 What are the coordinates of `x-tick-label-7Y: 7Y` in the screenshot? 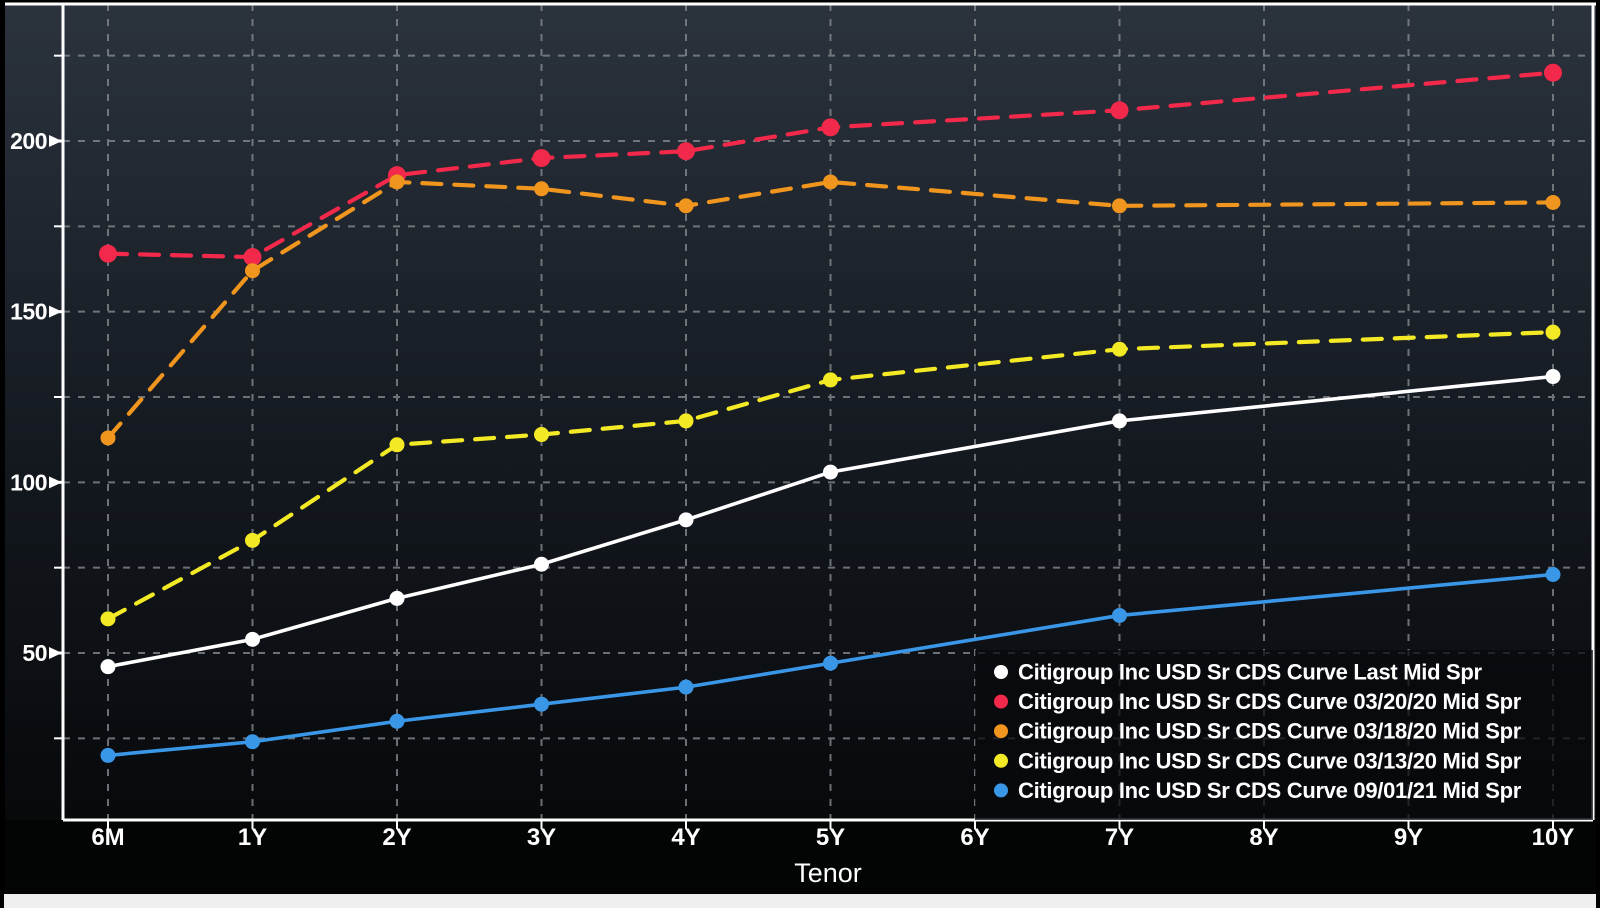 It's located at (1119, 837).